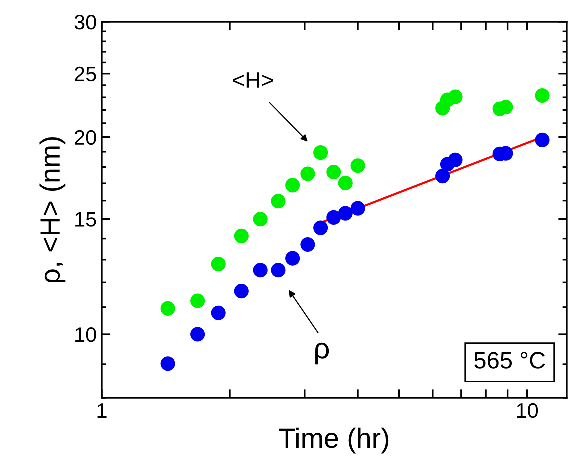 Image resolution: width=569 pixels, height=465 pixels. Describe the element at coordinates (102, 411) in the screenshot. I see `x-tick-label: 1` at that location.